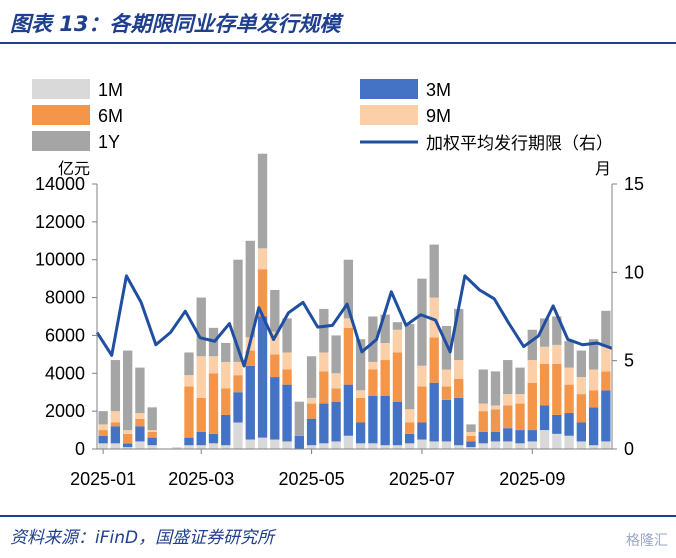 This screenshot has width=676, height=558. What do you see at coordinates (60, 260) in the screenshot?
I see `left-tick-label: 10000` at bounding box center [60, 260].